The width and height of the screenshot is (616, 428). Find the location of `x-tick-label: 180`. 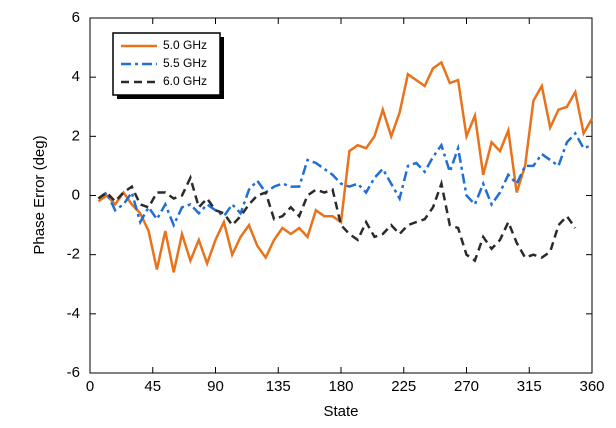

x-tick-label: 180 is located at coordinates (340, 386).